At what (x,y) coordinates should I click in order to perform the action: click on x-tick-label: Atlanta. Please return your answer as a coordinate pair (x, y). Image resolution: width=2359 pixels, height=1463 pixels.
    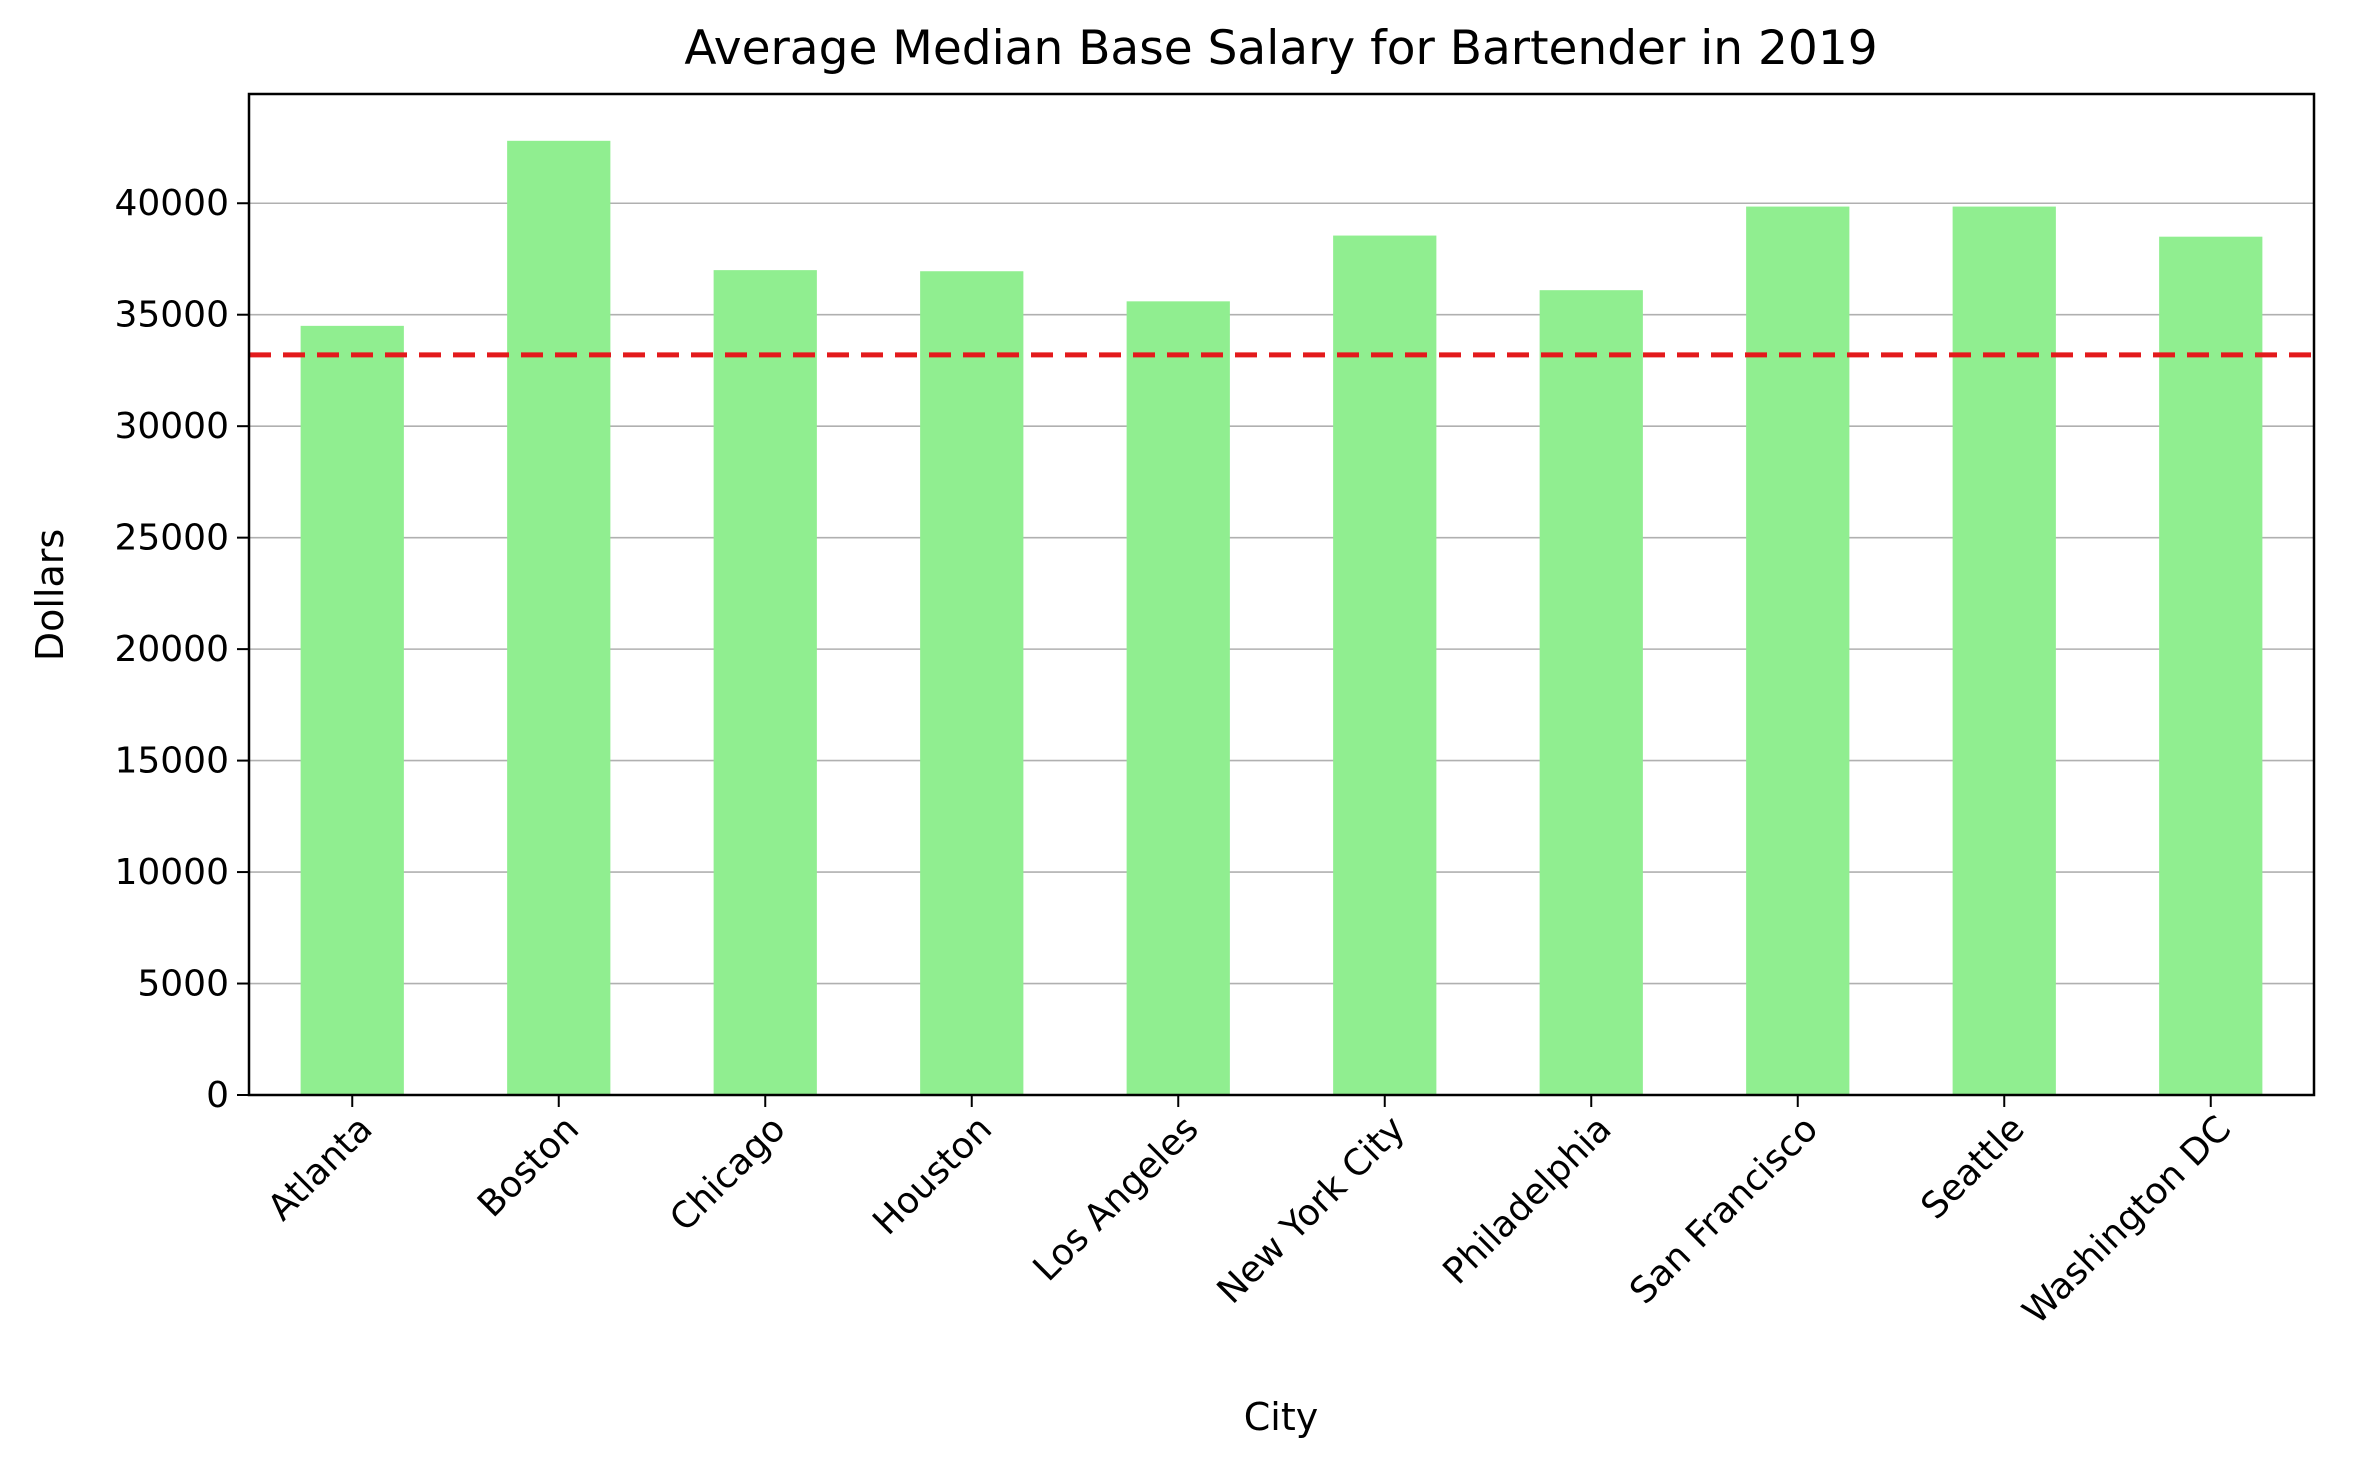
    Looking at the image, I should click on (320, 1168).